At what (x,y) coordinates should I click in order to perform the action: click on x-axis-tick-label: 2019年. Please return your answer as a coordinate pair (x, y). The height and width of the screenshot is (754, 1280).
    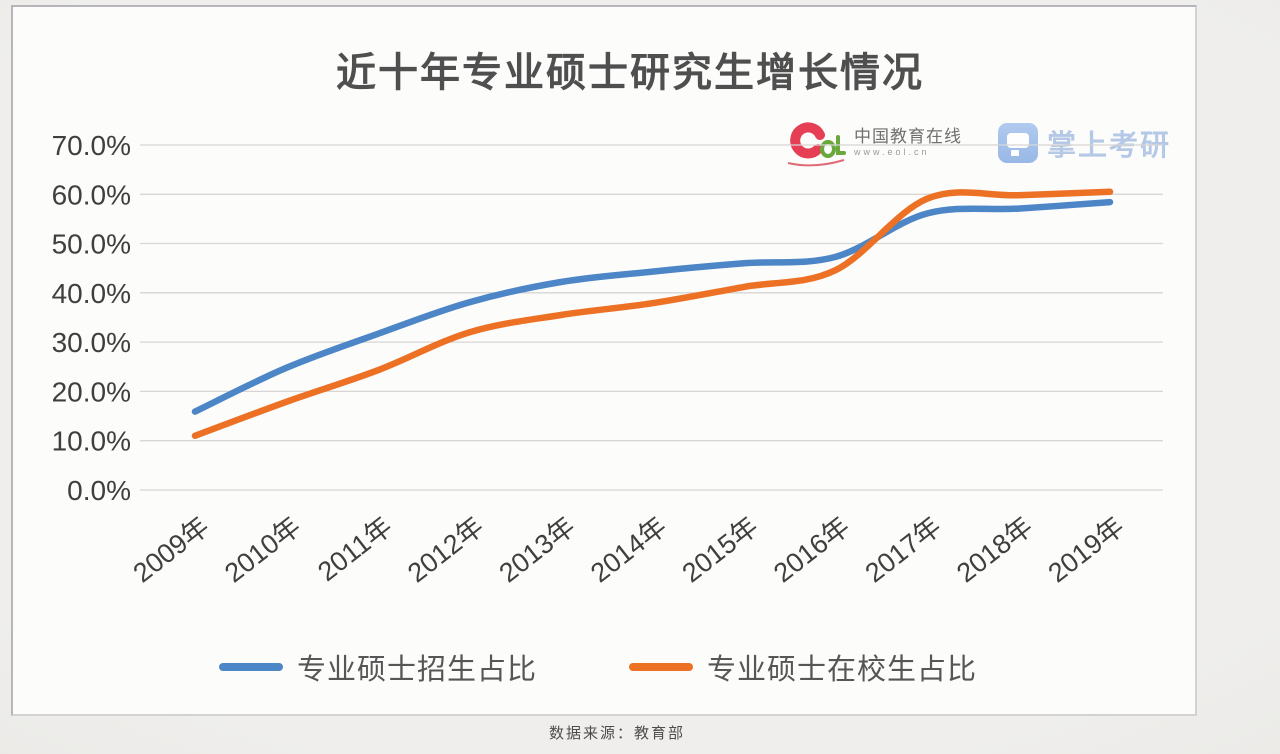
    Looking at the image, I should click on (1086, 549).